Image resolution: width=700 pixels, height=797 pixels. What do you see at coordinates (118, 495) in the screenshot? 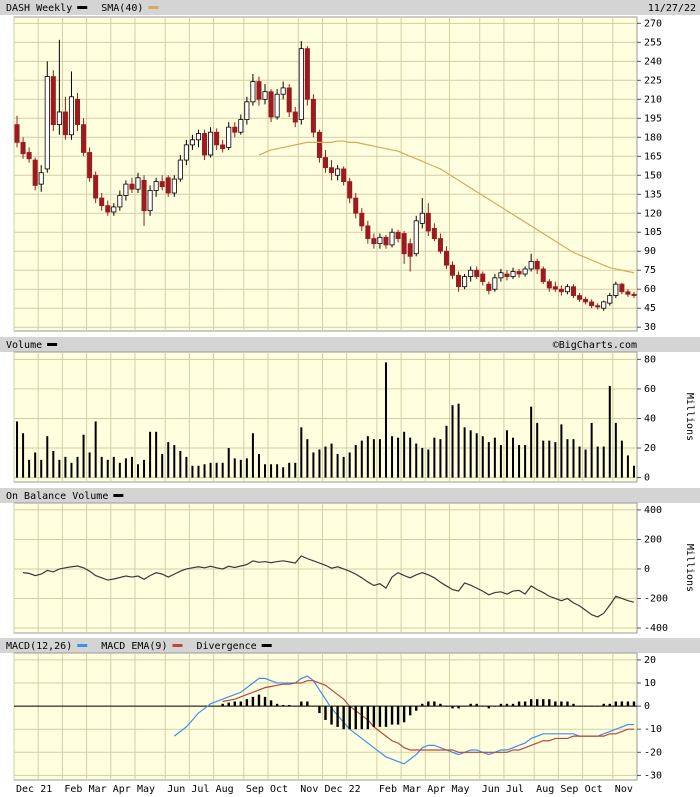
I see `legend-swatch` at bounding box center [118, 495].